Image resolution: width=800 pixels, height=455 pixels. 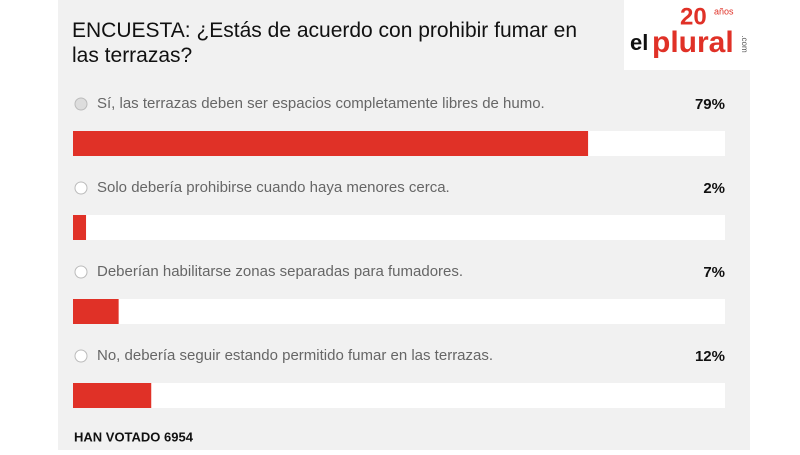 I want to click on logo-number: 20, so click(x=693, y=16).